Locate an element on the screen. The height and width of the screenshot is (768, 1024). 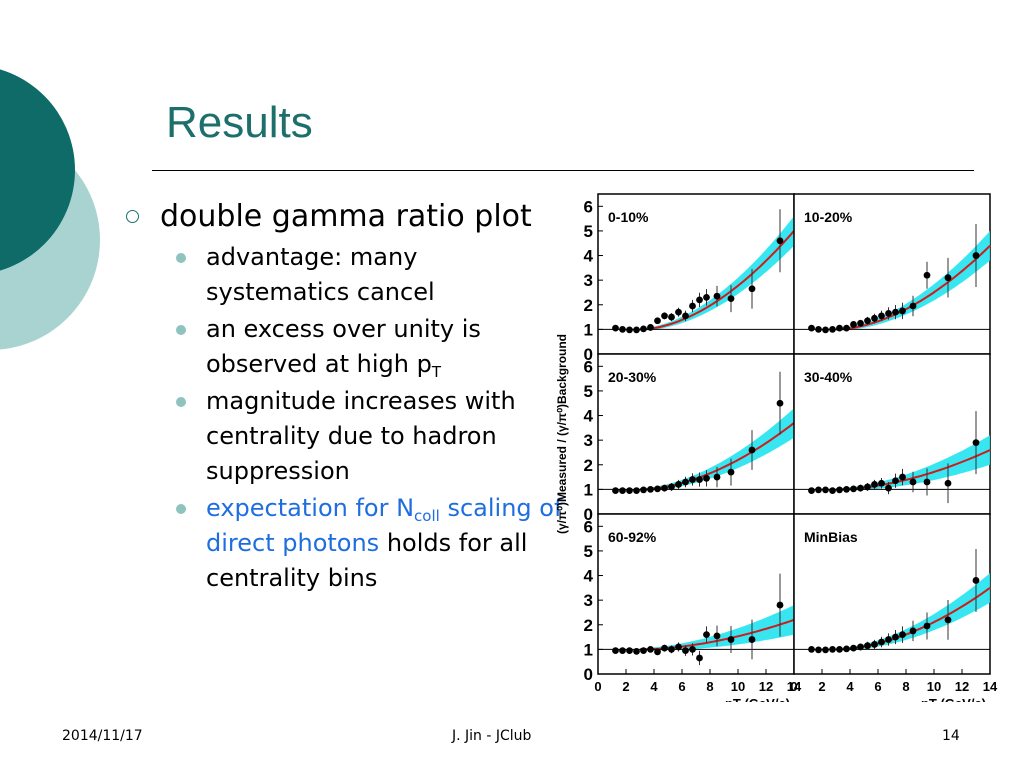
x-axis-label: pT (GeV/c) is located at coordinates (953, 699).